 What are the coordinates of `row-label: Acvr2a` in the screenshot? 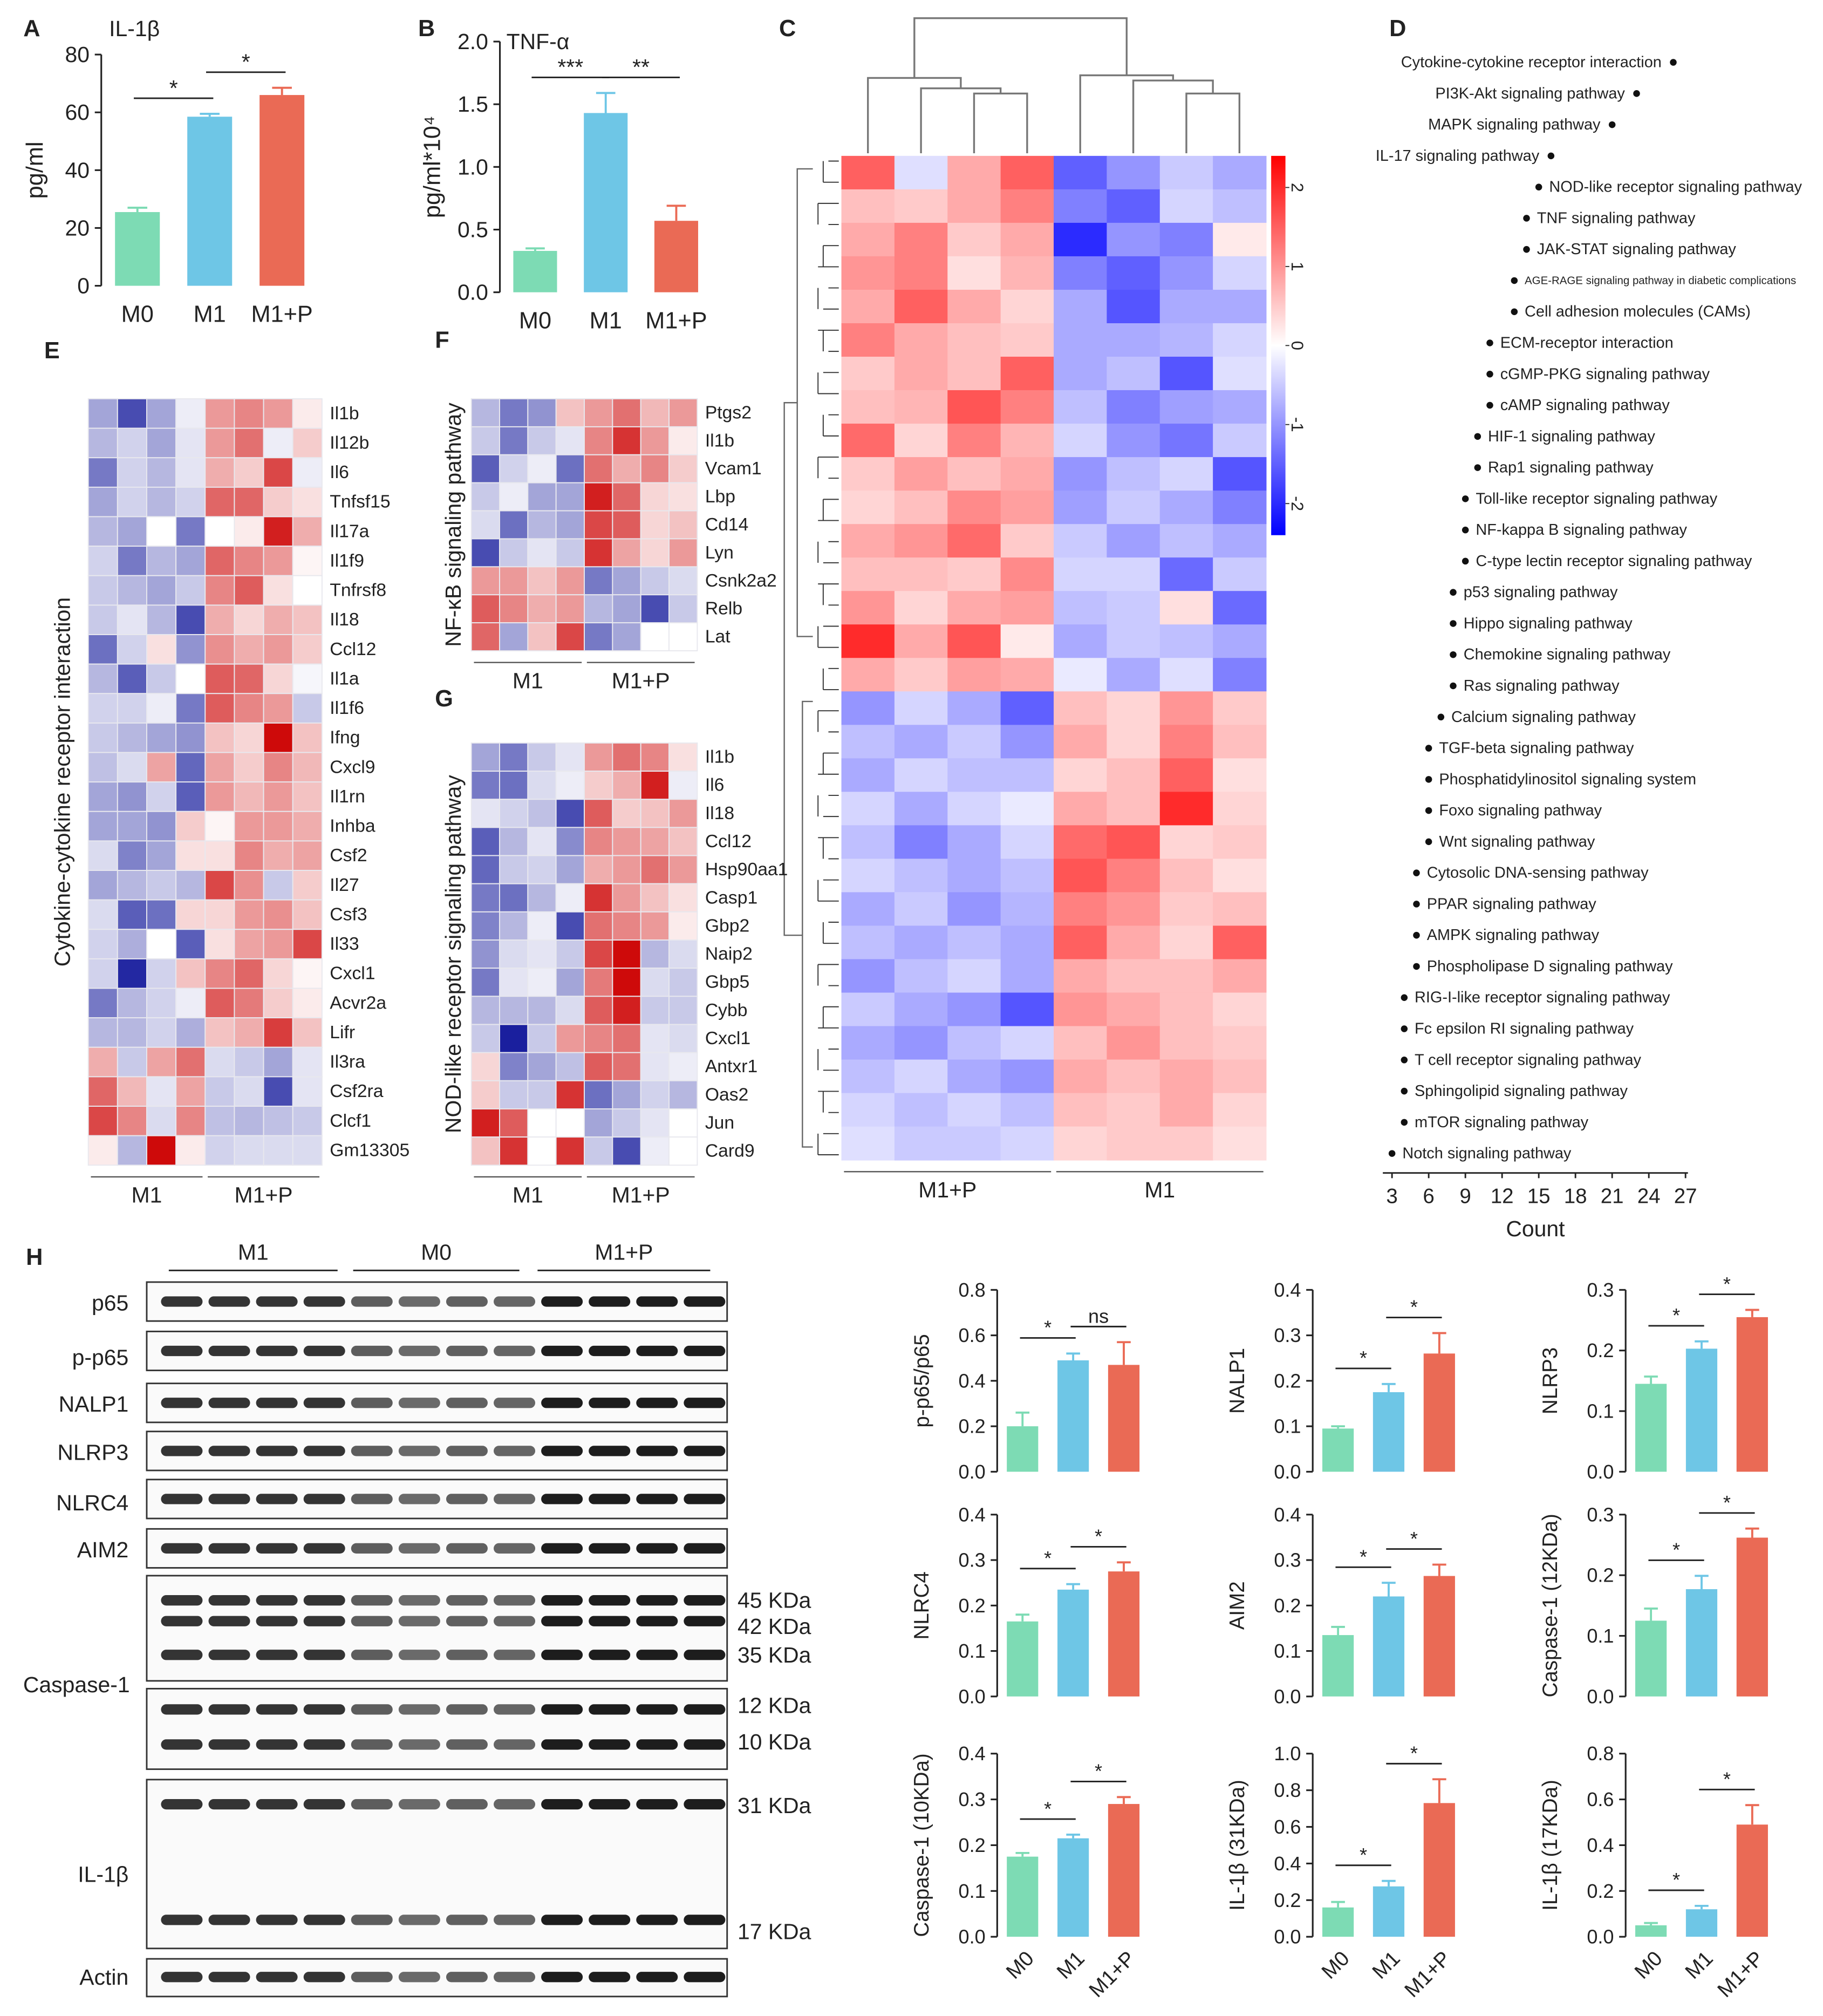 It's located at (358, 1003).